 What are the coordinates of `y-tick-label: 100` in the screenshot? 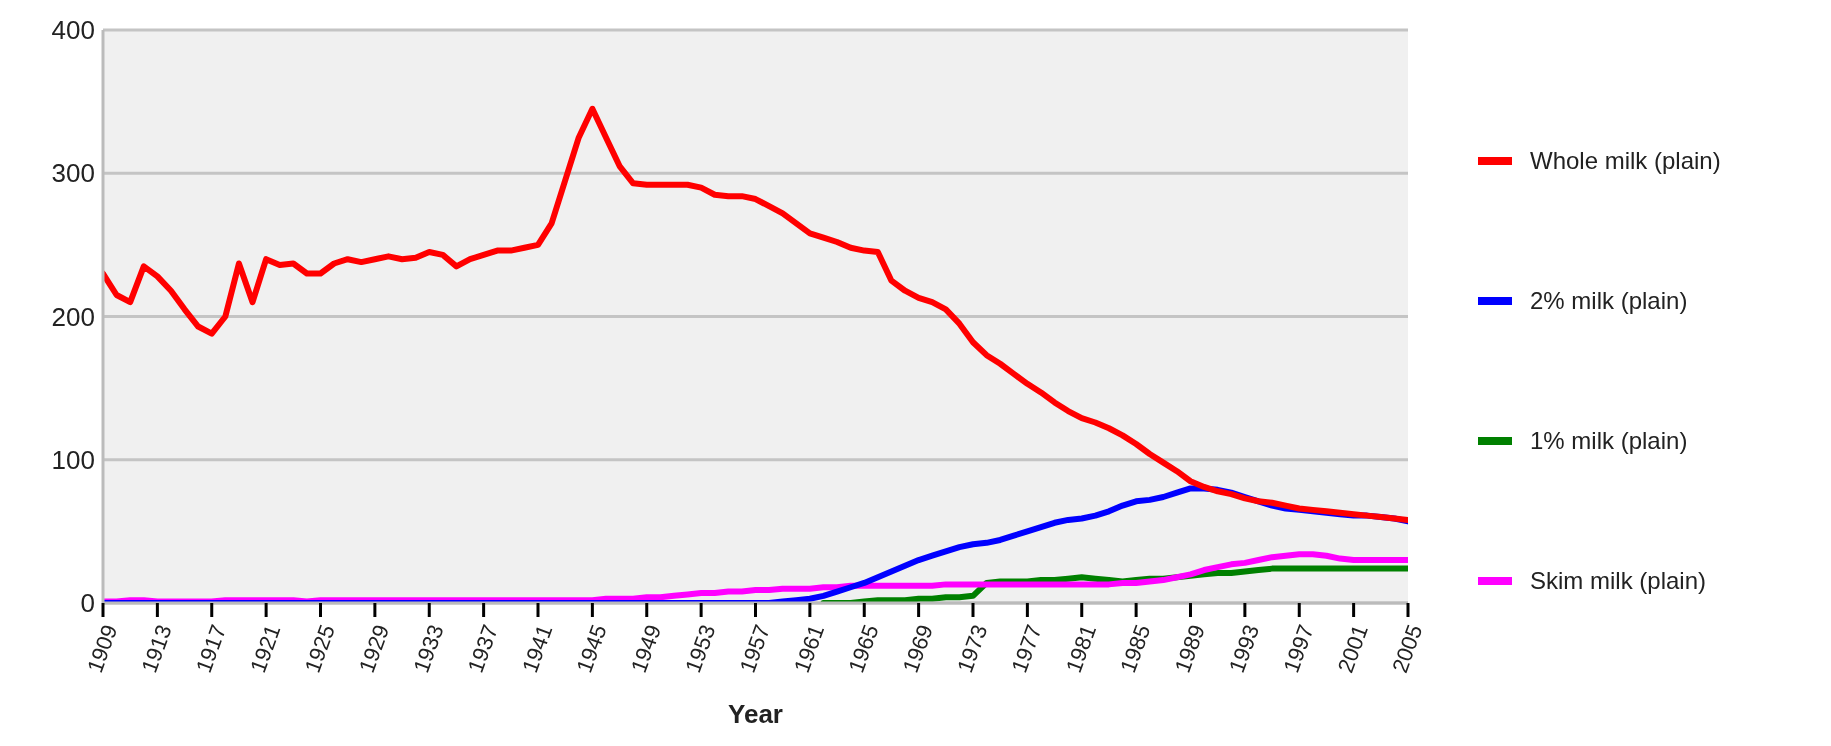 It's located at (73, 459).